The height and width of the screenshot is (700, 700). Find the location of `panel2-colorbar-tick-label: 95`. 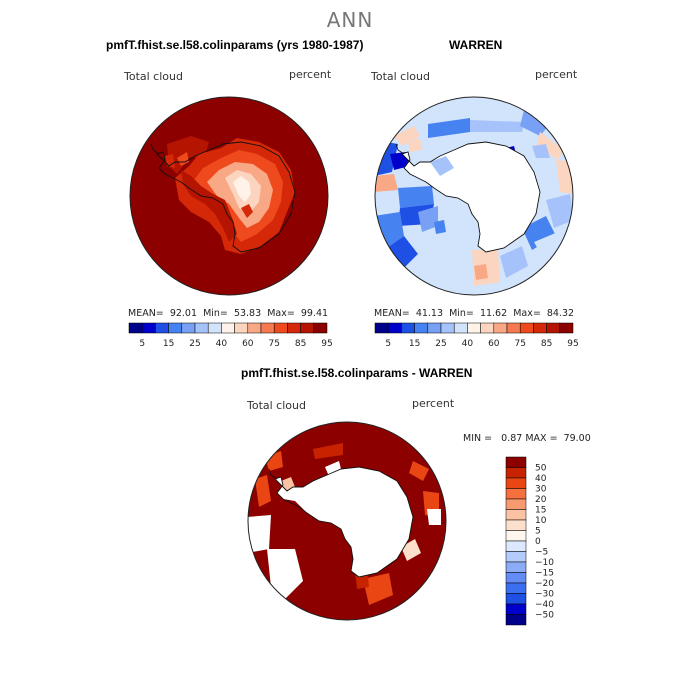

panel2-colorbar-tick-label: 95 is located at coordinates (572, 344).